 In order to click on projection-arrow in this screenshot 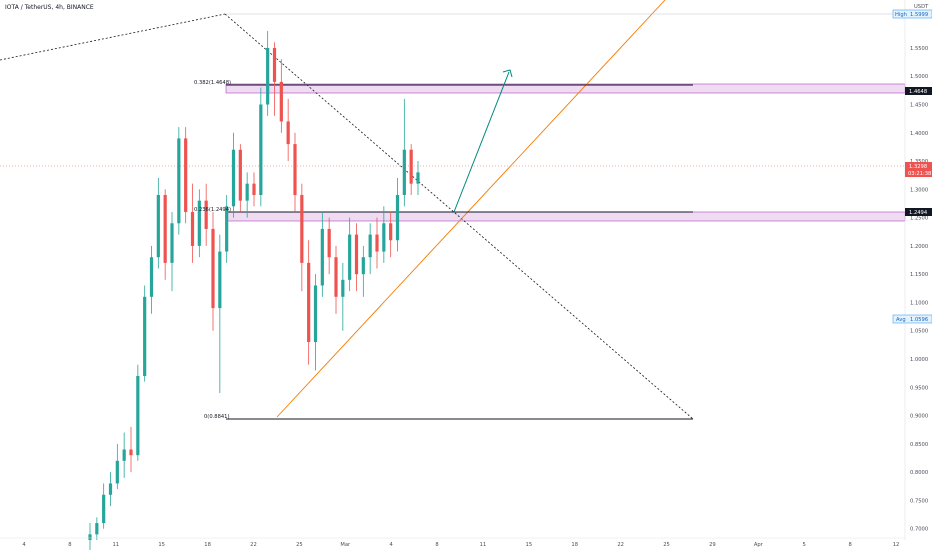, I will do `click(481, 142)`.